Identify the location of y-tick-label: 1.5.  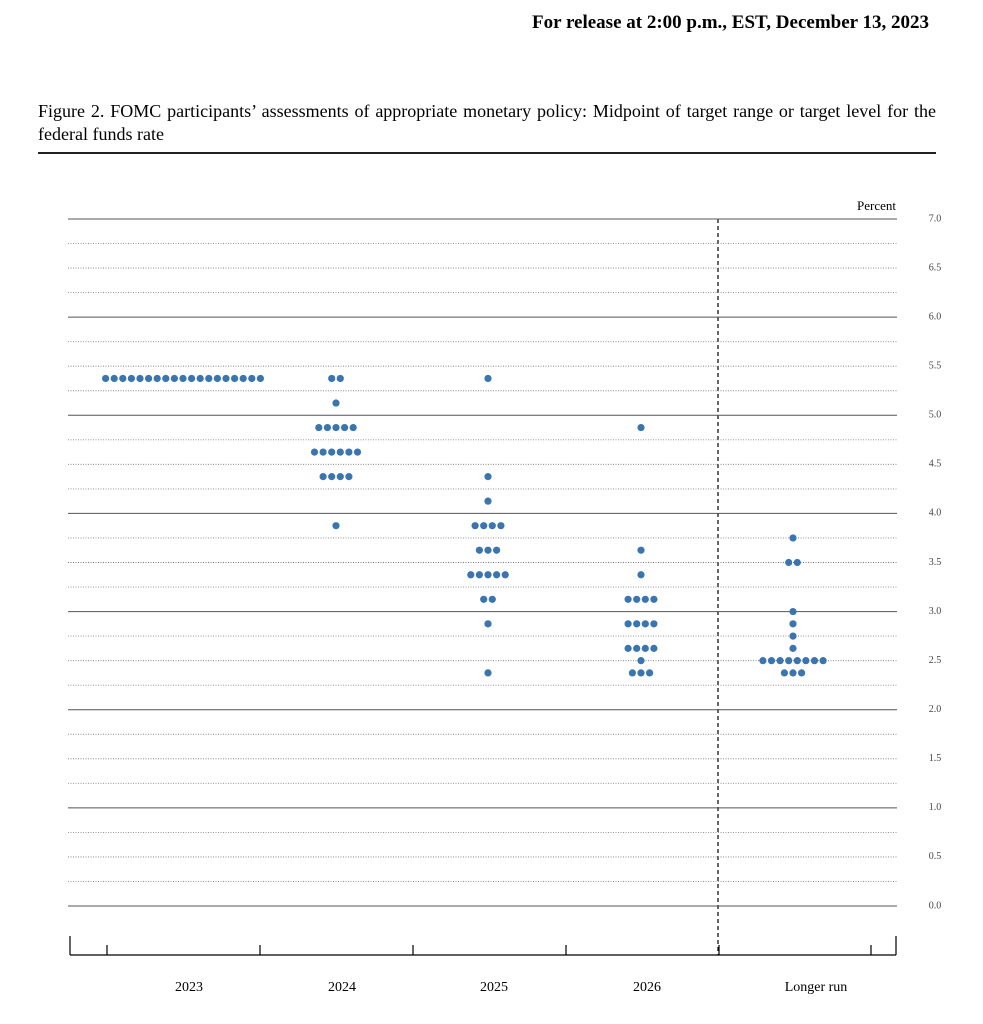
(935, 758).